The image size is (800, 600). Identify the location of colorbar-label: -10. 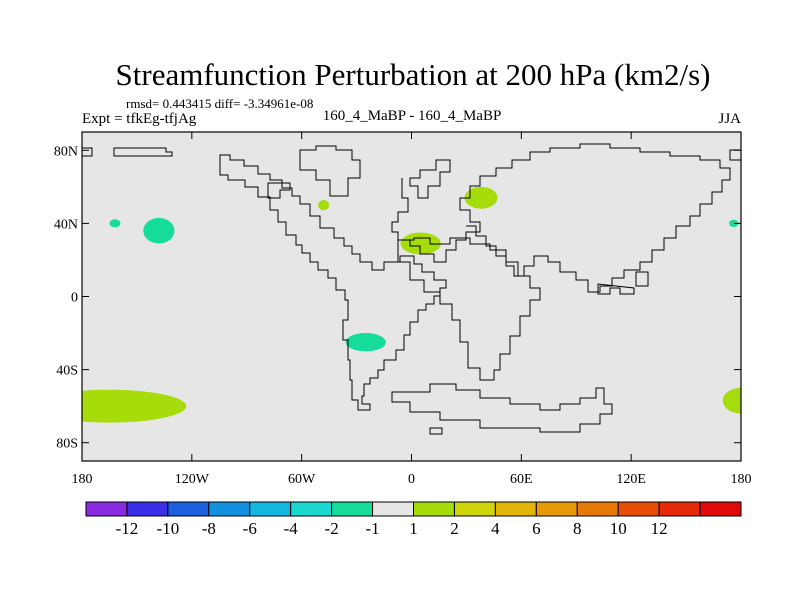
(168, 528).